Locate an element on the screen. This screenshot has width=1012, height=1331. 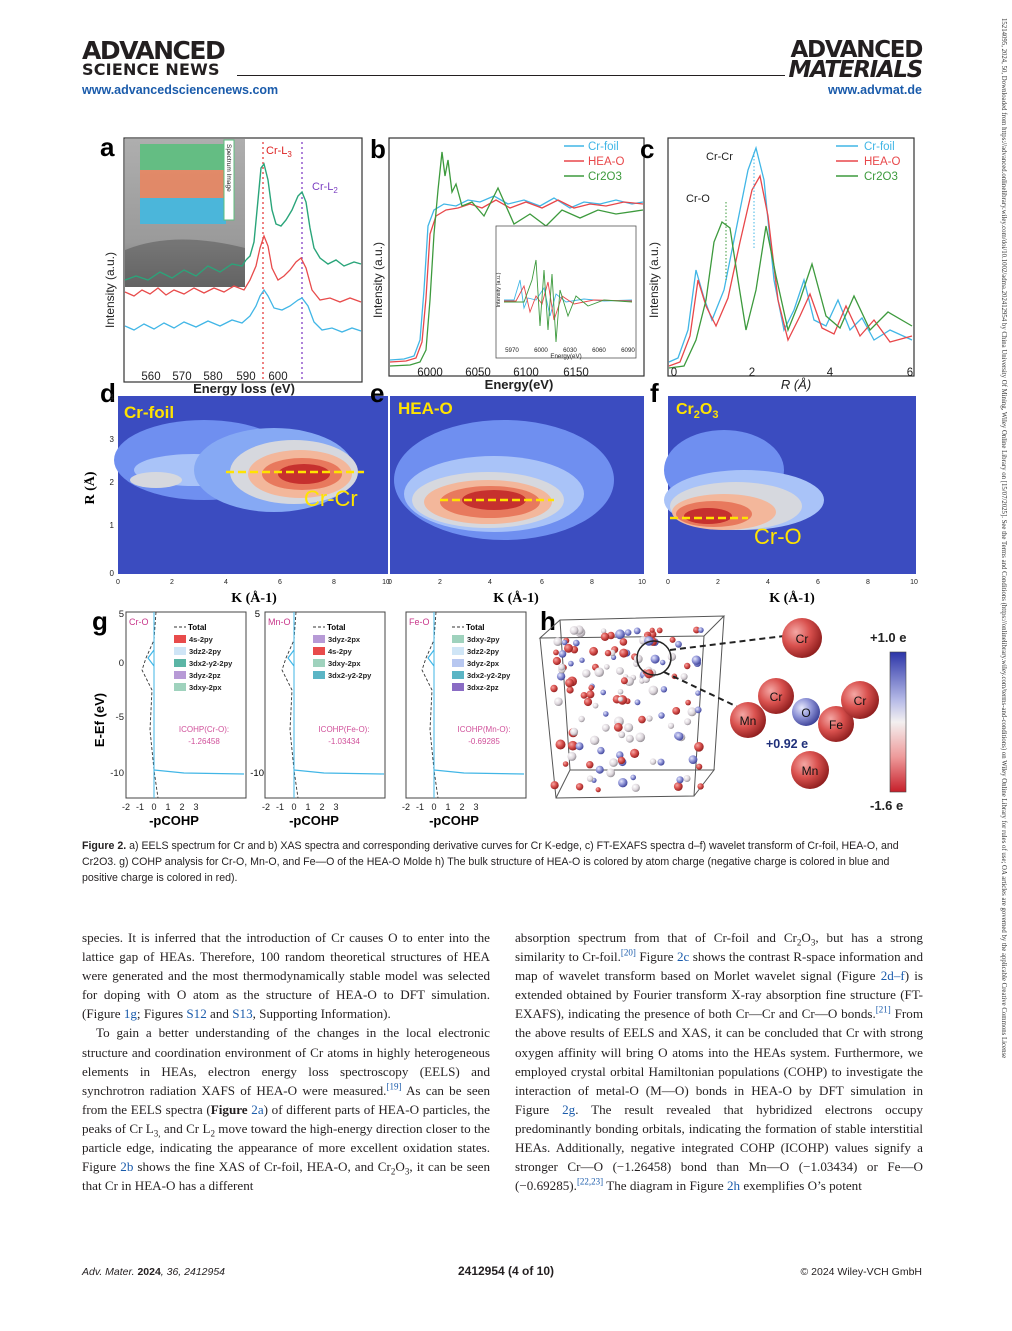
svg-text: 6 is located at coordinates (542, 582).